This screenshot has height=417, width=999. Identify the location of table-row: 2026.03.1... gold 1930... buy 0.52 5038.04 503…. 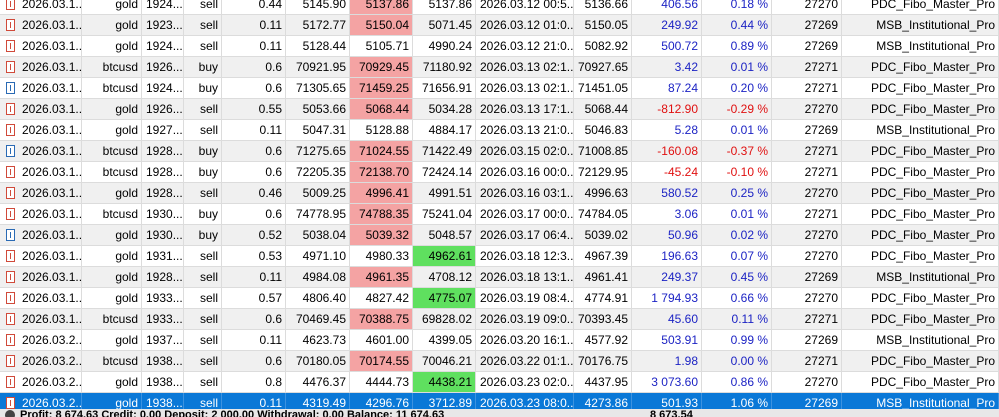
(499, 235).